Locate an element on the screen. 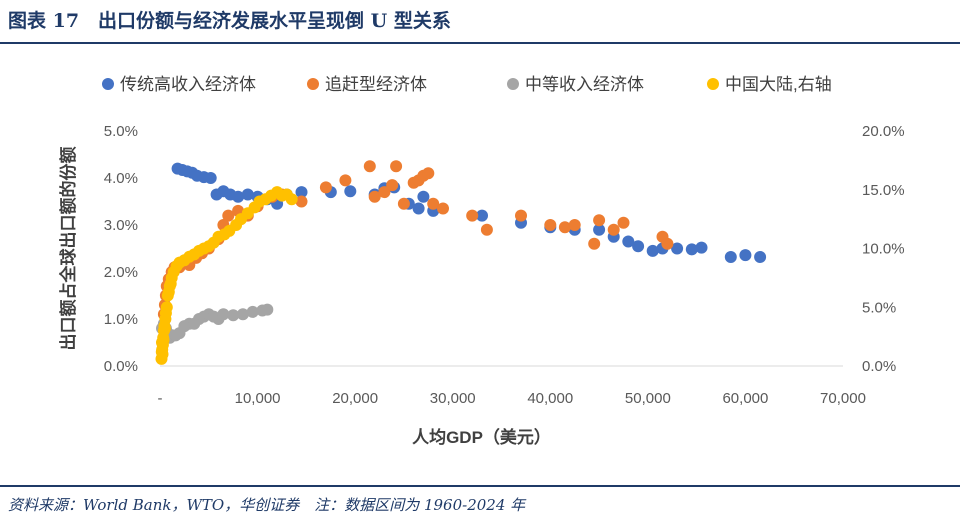 This screenshot has width=960, height=527. x-tick-label: 40,000 is located at coordinates (550, 398).